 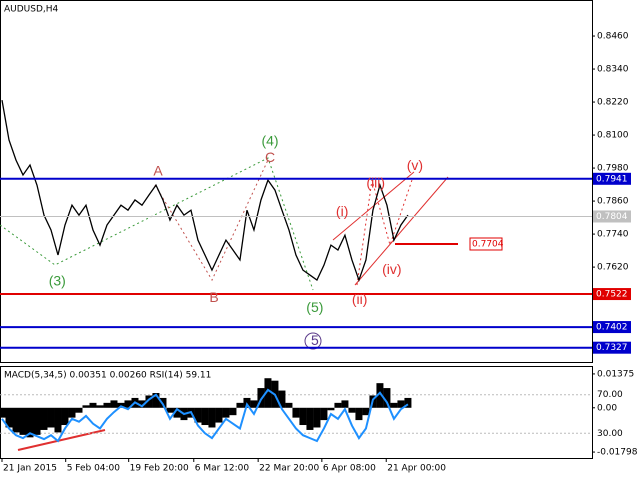 I want to click on level-label: 0.7804, so click(x=612, y=217).